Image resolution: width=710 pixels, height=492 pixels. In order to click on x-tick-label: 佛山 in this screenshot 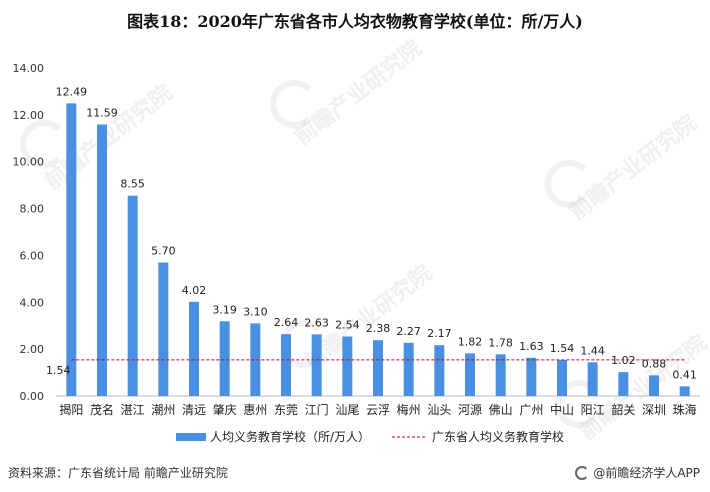, I will do `click(501, 410)`.